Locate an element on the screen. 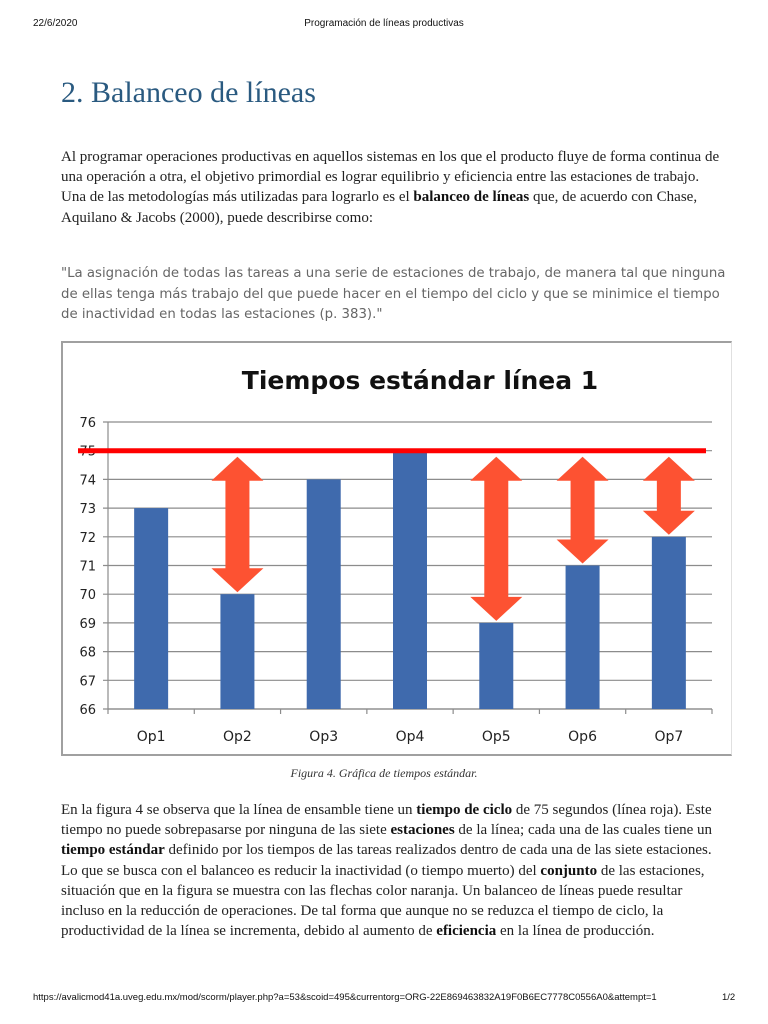  x-category-label: Op2 is located at coordinates (237, 737).